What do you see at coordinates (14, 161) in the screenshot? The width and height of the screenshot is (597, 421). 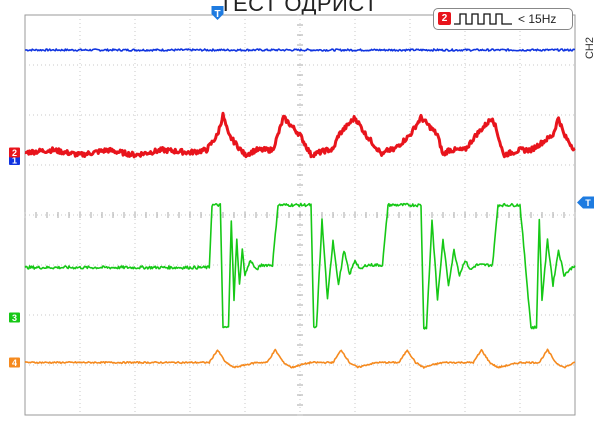 I see `channel-1-label: 1` at bounding box center [14, 161].